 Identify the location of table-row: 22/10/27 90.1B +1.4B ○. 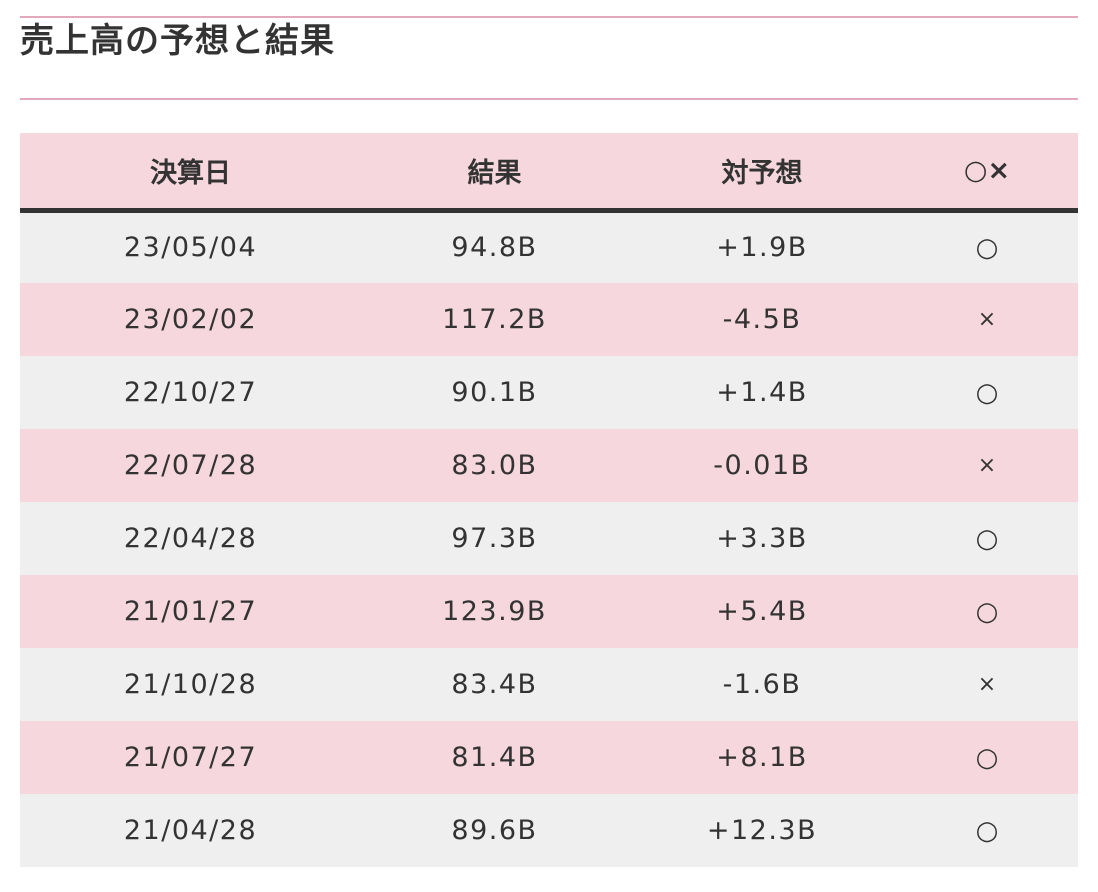
(549, 392).